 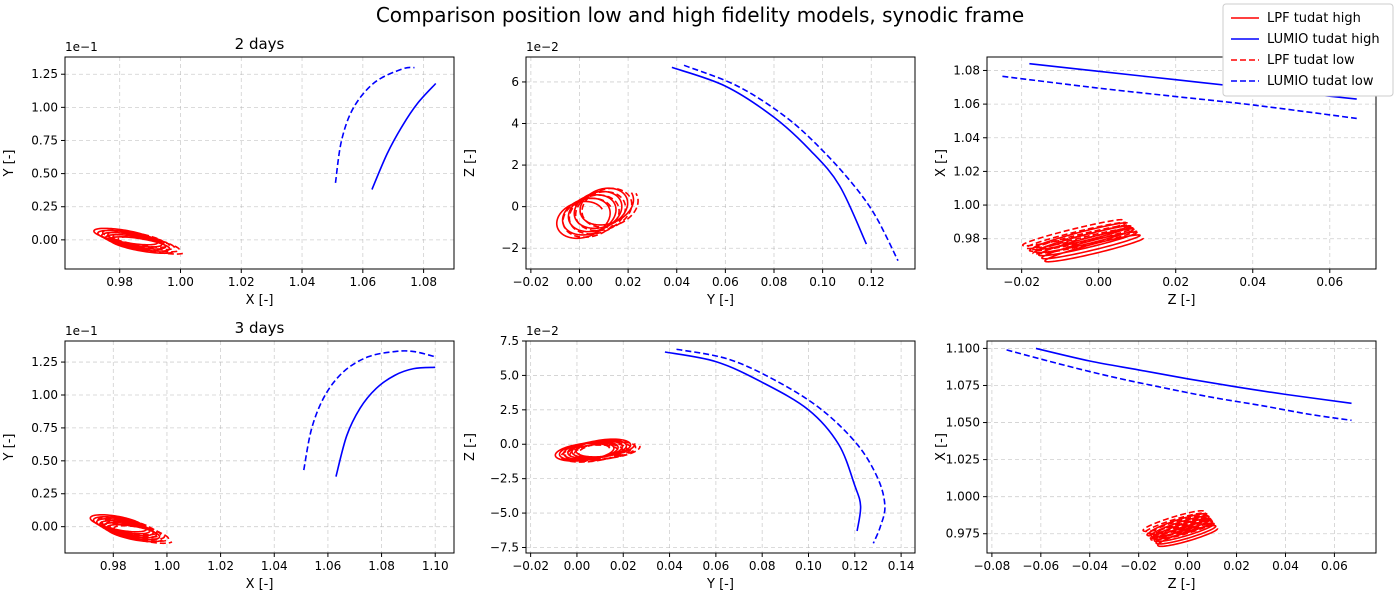 What do you see at coordinates (515, 124) in the screenshot?
I see `y-tick-label: 4` at bounding box center [515, 124].